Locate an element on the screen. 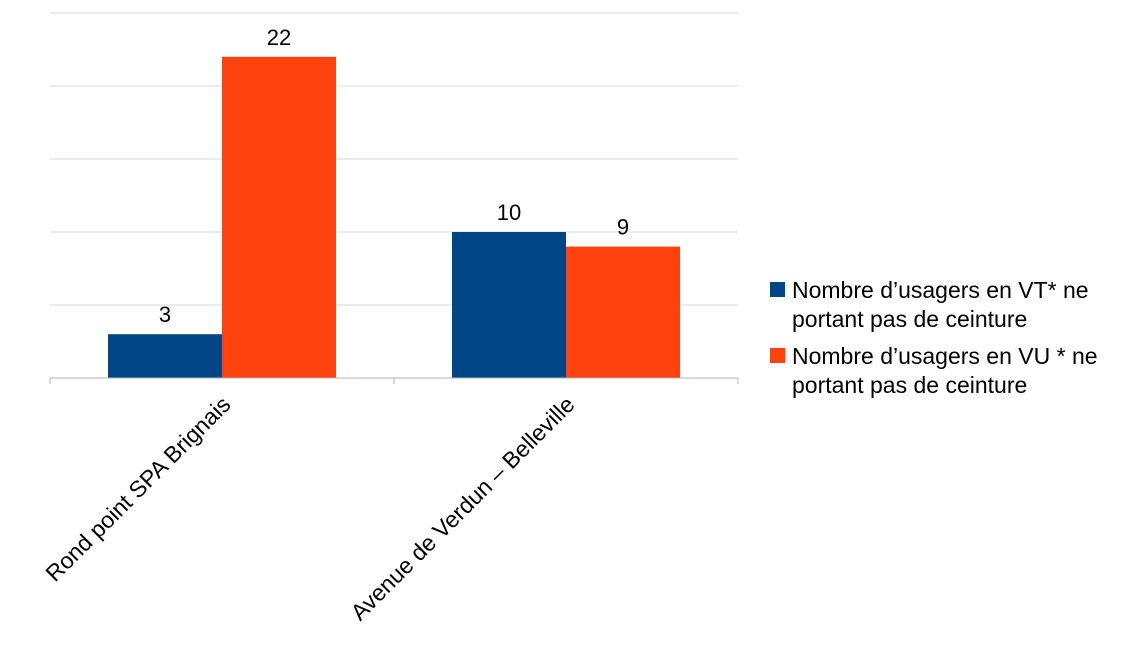 The image size is (1143, 657). legend-swatch-vu is located at coordinates (777, 355).